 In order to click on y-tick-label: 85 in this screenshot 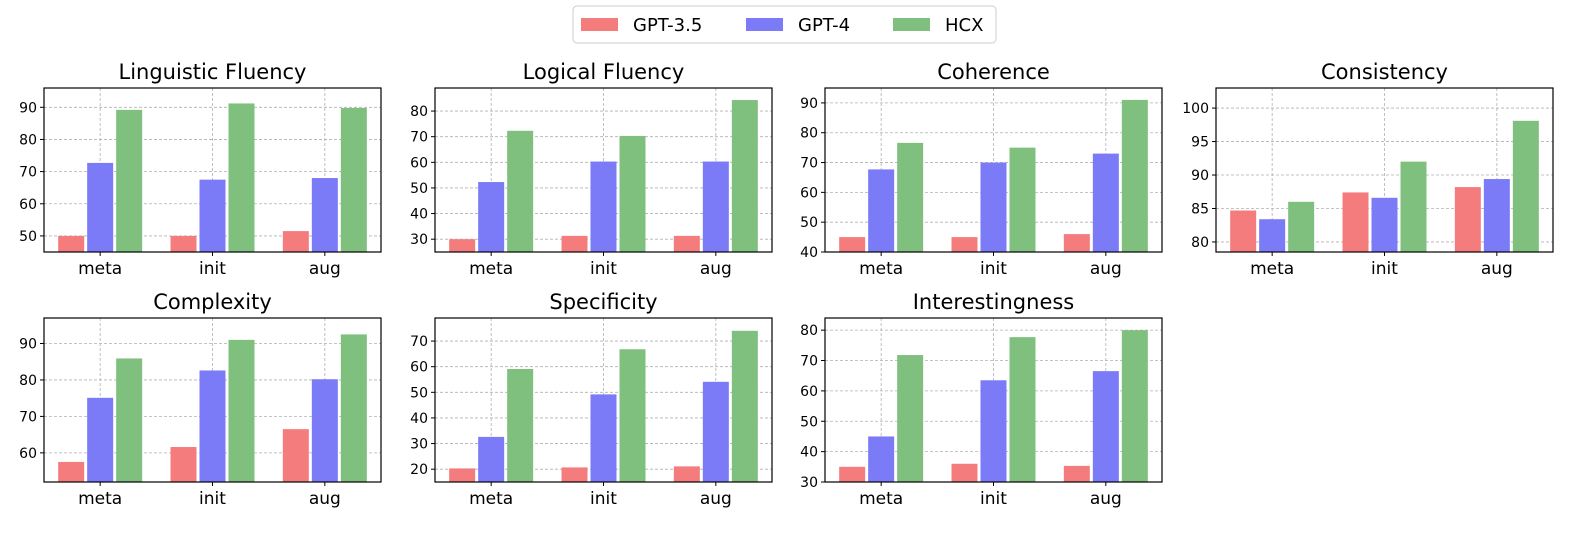, I will do `click(1200, 209)`.